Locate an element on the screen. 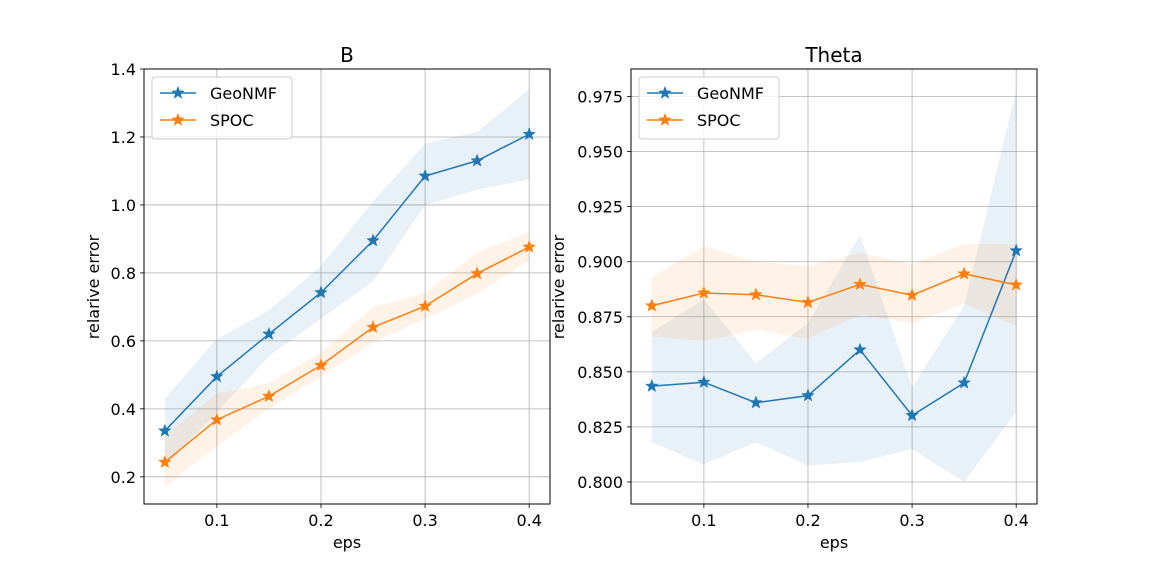  y-tick-label: 0.825 is located at coordinates (600, 427).